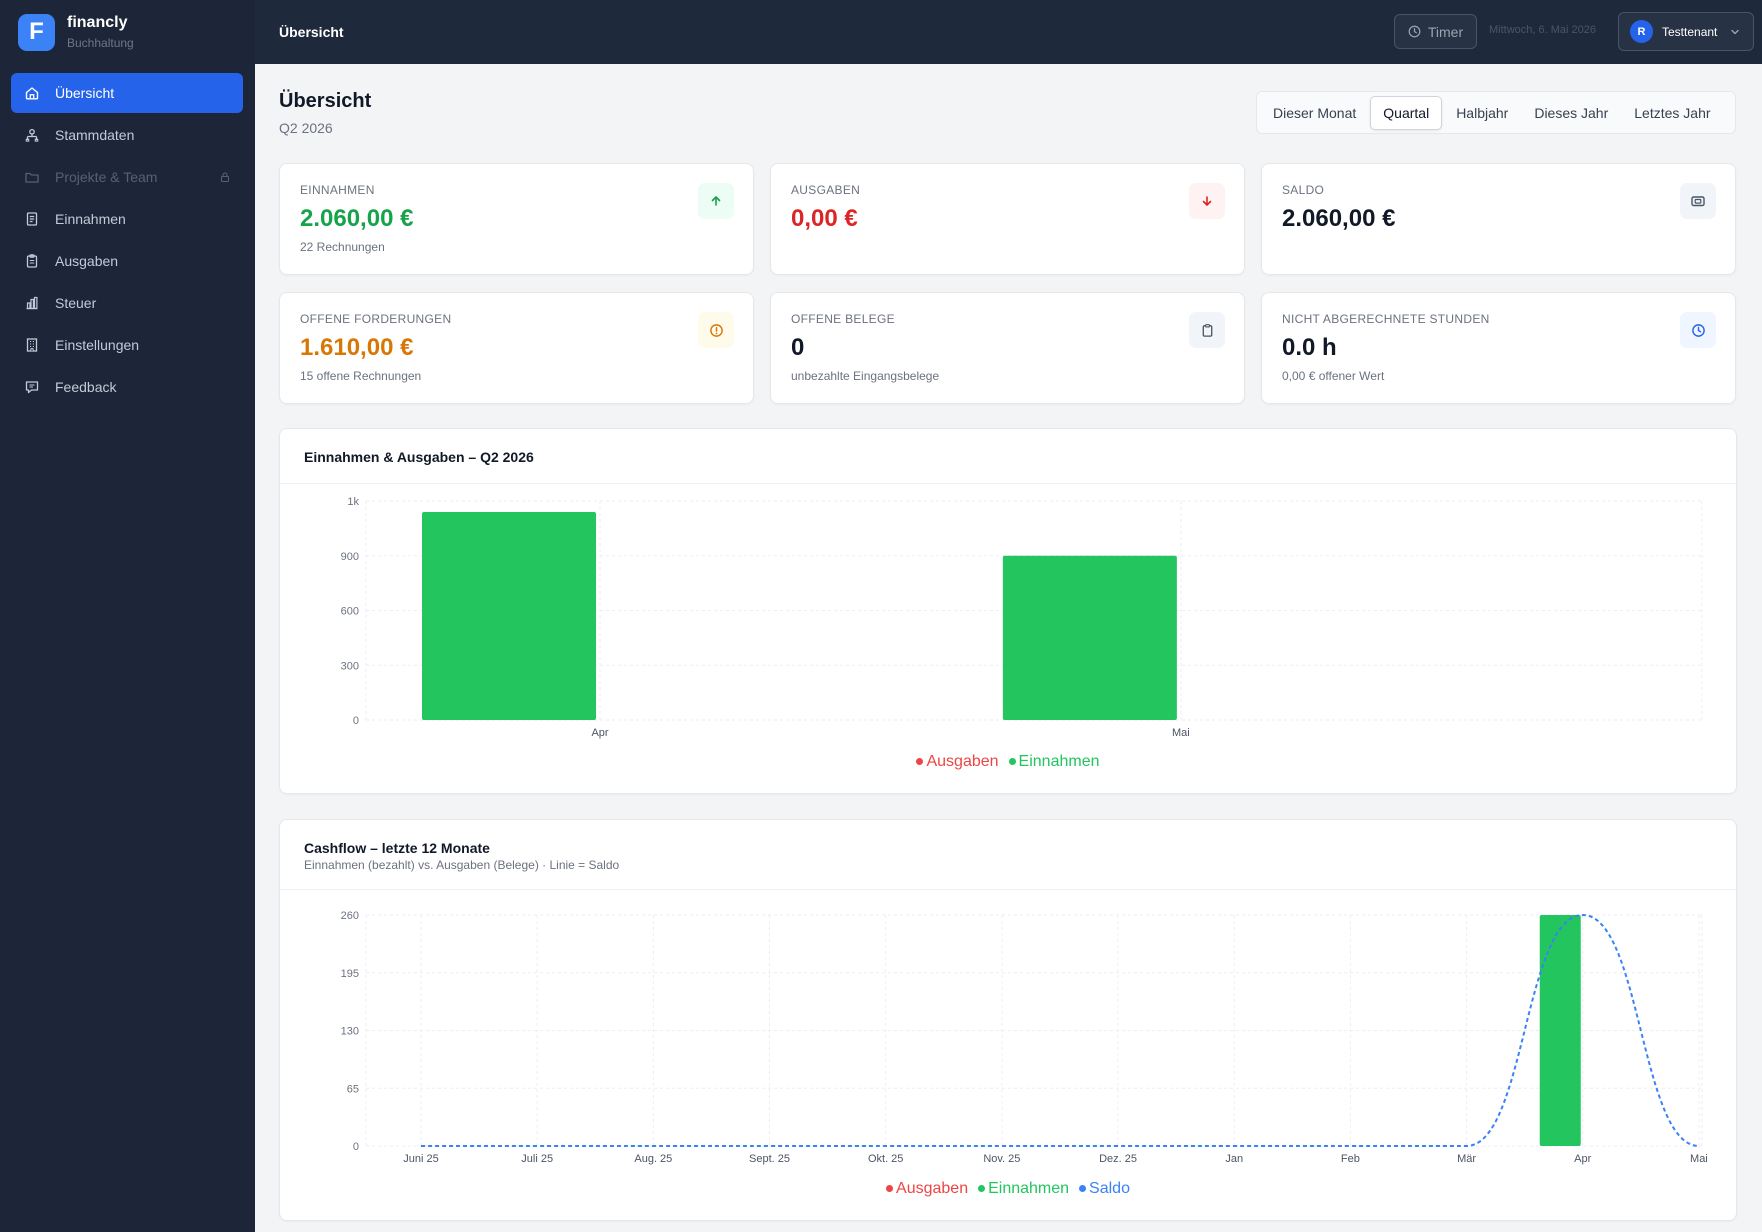  What do you see at coordinates (353, 502) in the screenshot?
I see `y-tick-label: 1k` at bounding box center [353, 502].